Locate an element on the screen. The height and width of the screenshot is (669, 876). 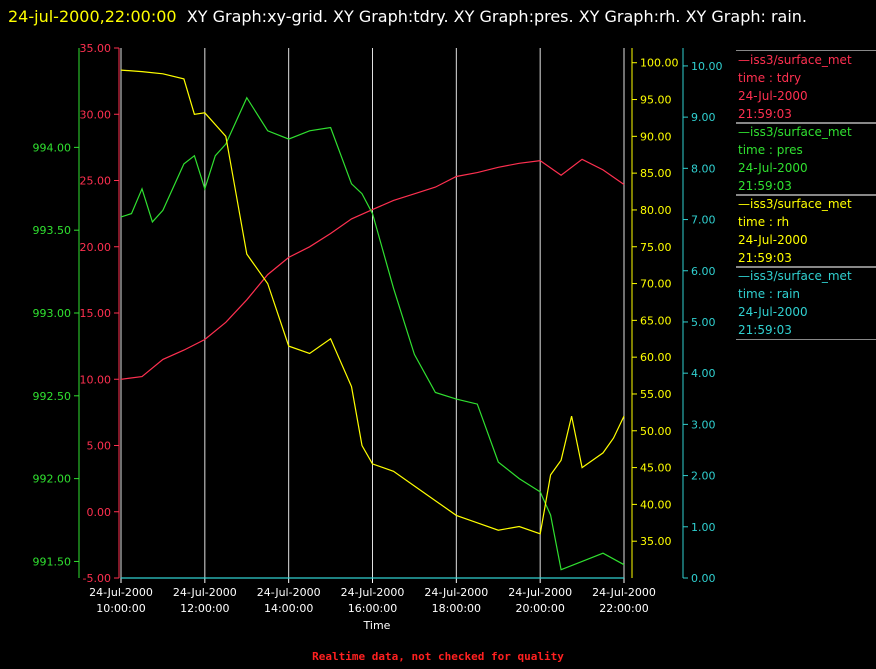
pres-tick-label: 992.00 is located at coordinates (52, 479).